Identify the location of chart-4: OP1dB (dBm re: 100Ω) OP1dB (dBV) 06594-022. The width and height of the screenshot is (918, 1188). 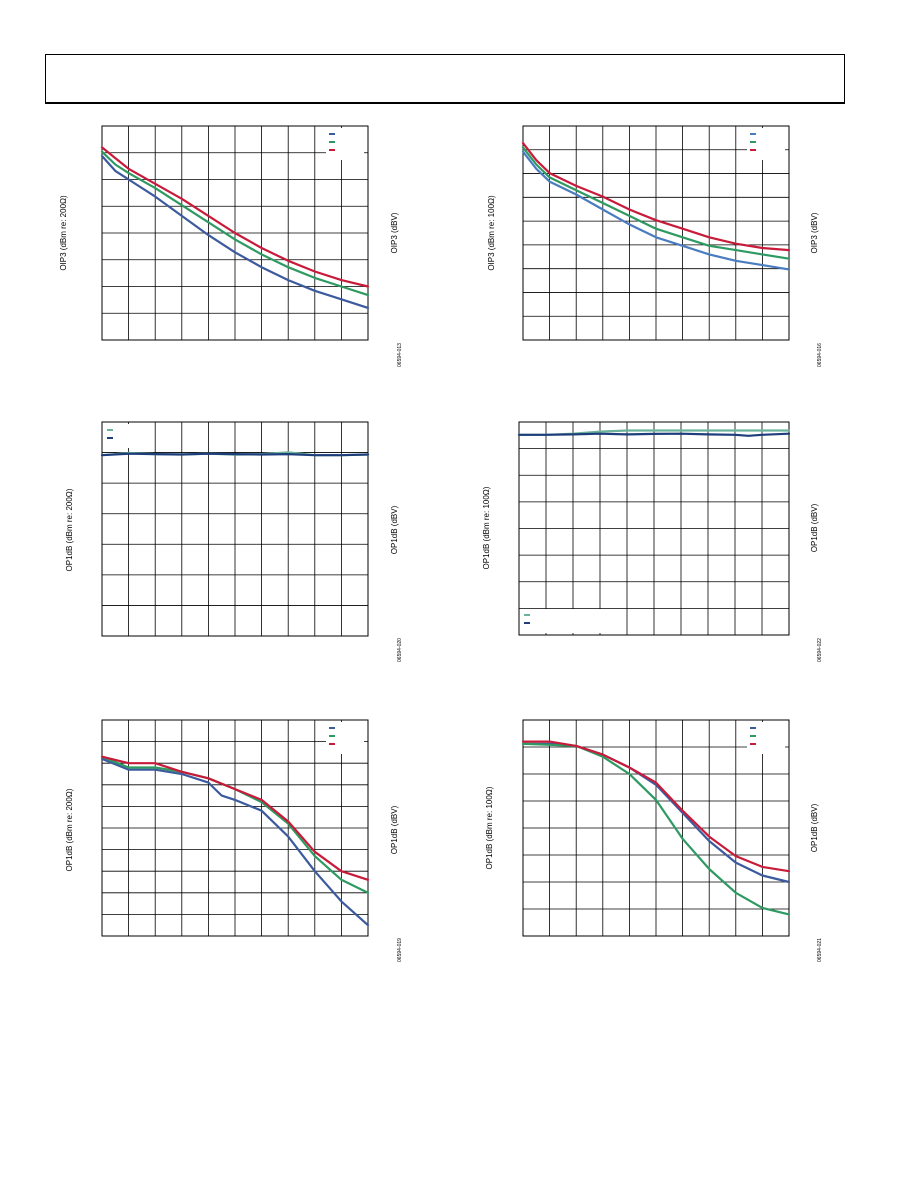
(652, 541).